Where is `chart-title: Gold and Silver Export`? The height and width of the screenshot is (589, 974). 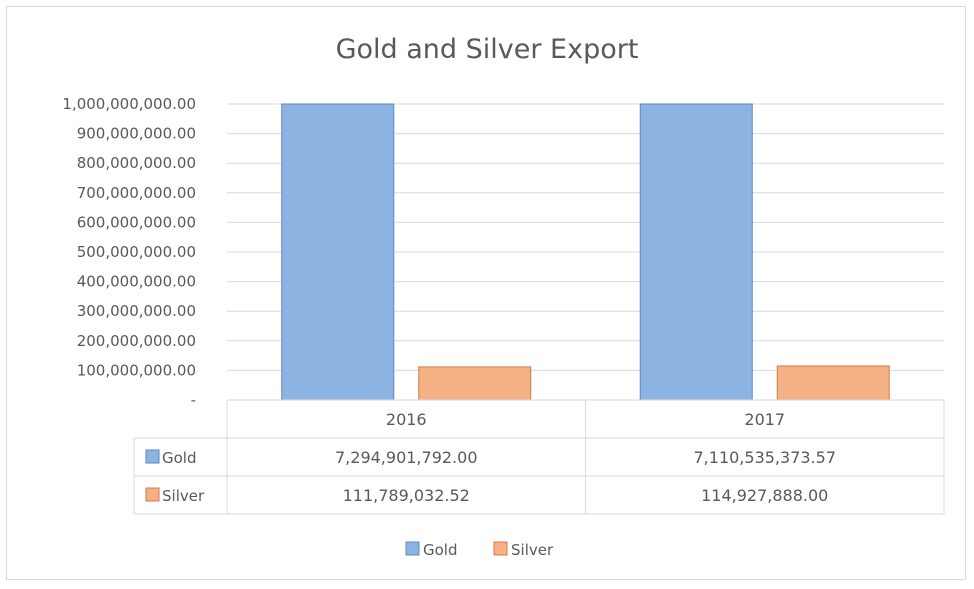
chart-title: Gold and Silver Export is located at coordinates (487, 49).